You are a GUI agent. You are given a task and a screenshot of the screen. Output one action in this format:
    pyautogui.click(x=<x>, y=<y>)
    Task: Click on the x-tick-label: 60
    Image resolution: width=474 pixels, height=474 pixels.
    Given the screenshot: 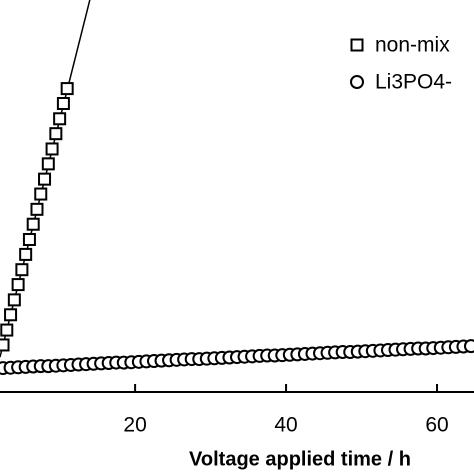 What is the action you would take?
    pyautogui.click(x=436, y=425)
    